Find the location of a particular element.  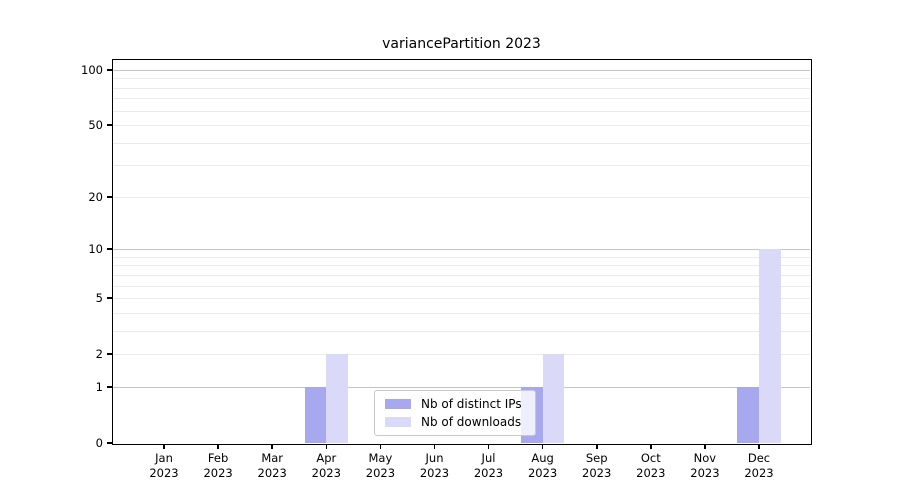

legend-item: Nb of distinct IPs is located at coordinates (453, 404).